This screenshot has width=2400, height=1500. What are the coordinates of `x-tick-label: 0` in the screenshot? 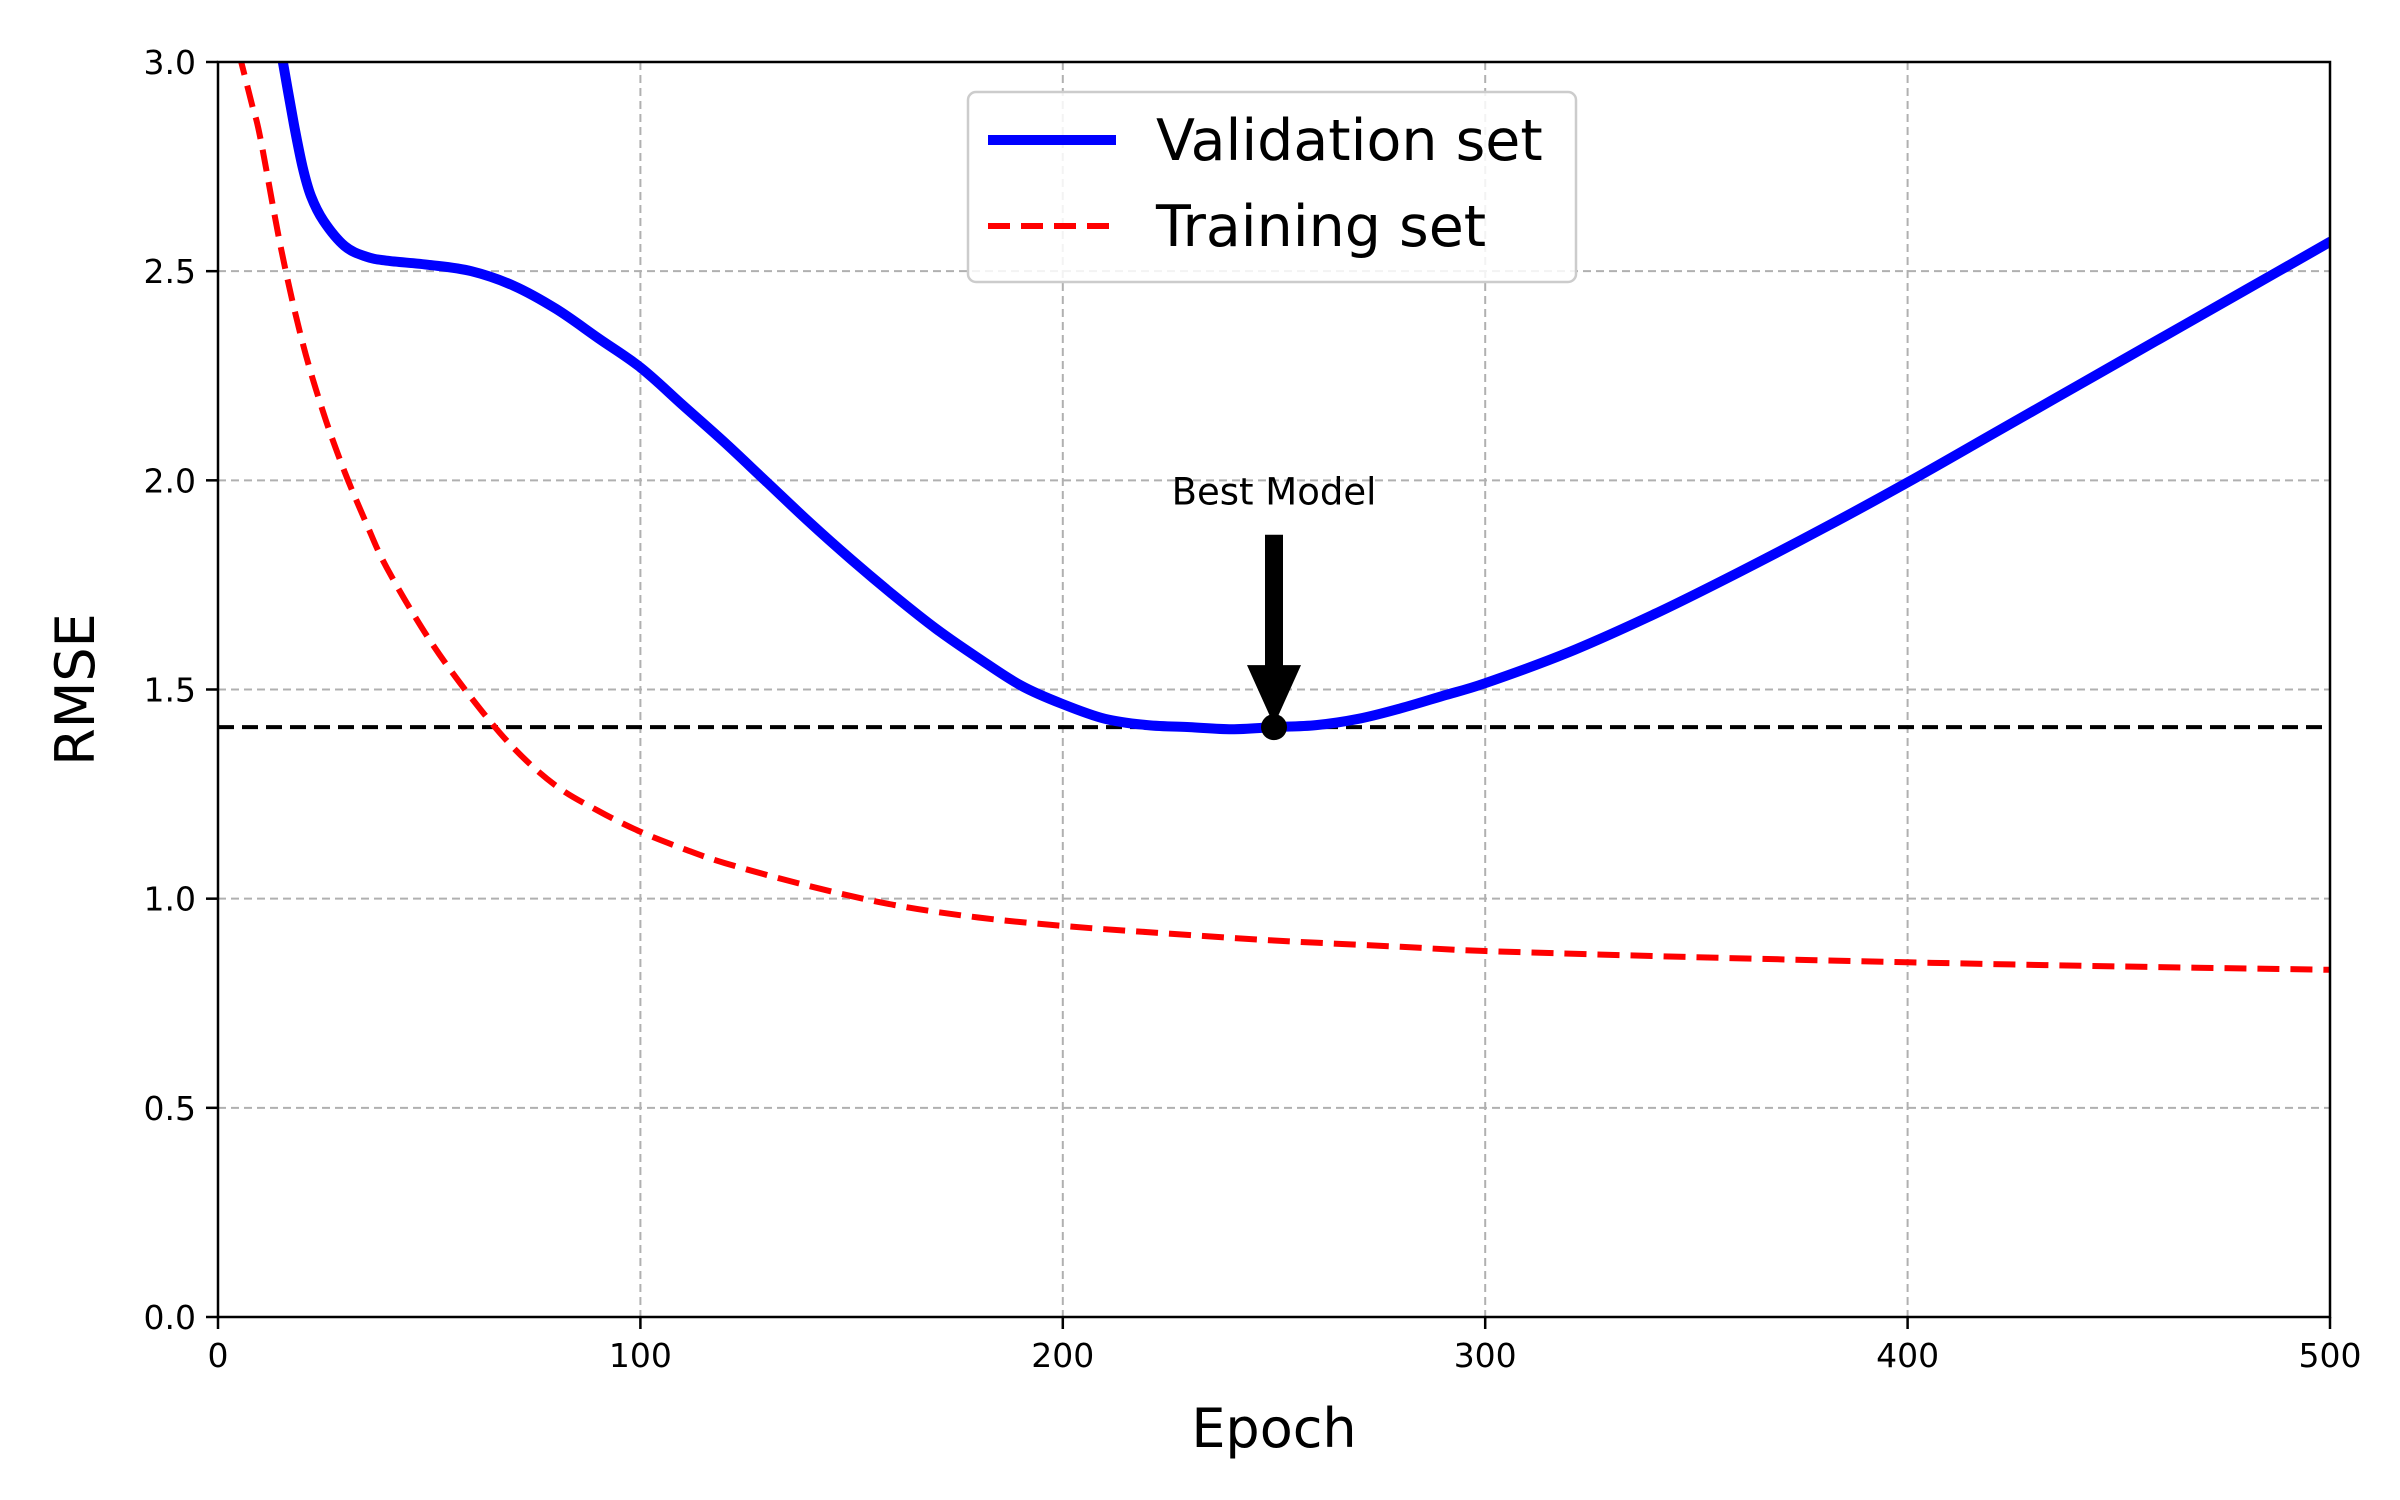 It's located at (218, 1355).